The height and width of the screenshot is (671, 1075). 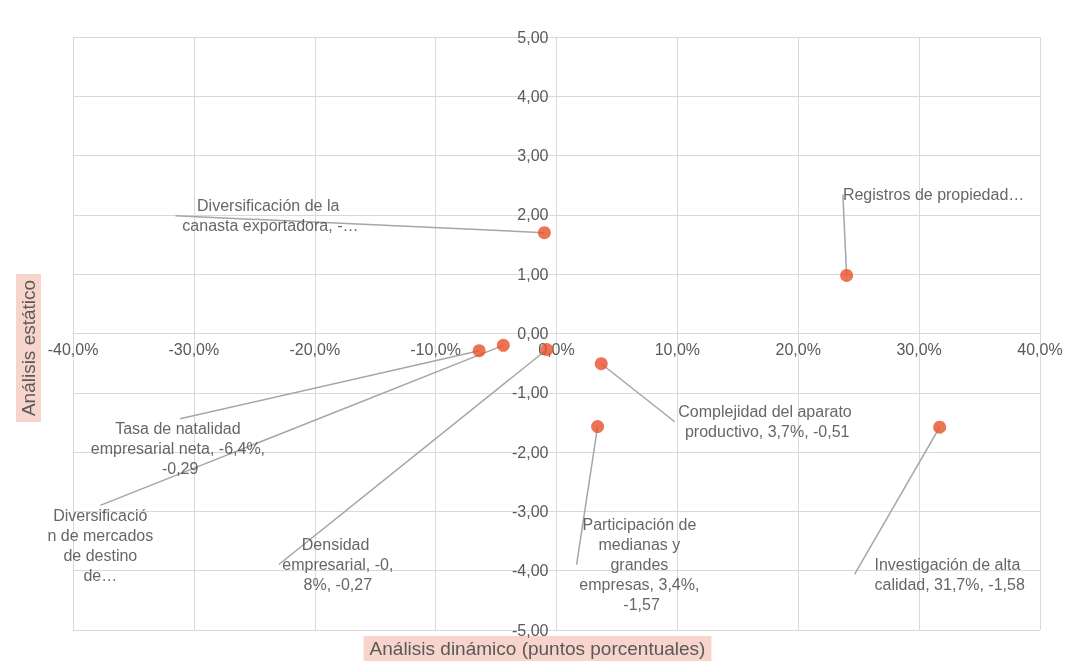 What do you see at coordinates (28, 348) in the screenshot?
I see `y-axis-title: Análisis estático` at bounding box center [28, 348].